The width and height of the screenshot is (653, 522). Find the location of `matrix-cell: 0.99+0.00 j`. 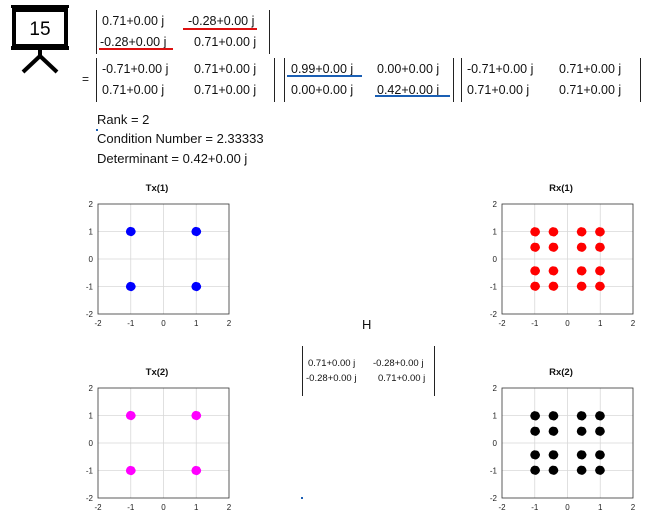

matrix-cell: 0.99+0.00 j is located at coordinates (322, 69).